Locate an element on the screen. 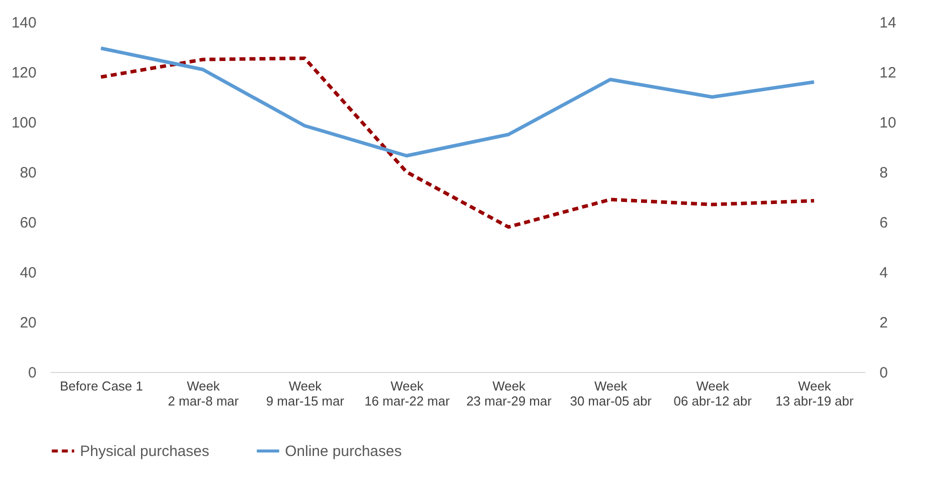 This screenshot has width=925, height=487. x-tick-label: Week 9 mar-15 mar is located at coordinates (305, 393).